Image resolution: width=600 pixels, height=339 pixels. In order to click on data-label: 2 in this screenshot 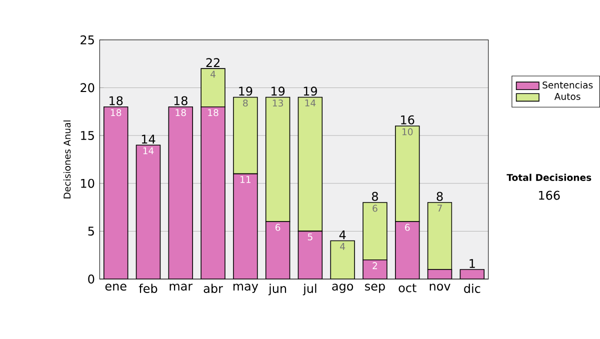, I will do `click(374, 266)`.